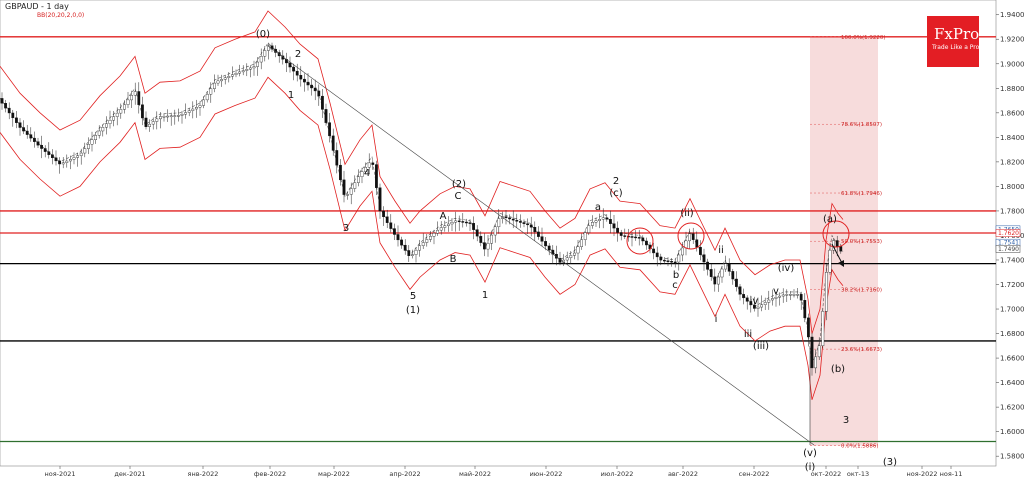 The image size is (1024, 479). Describe the element at coordinates (861, 242) in the screenshot. I see `fib-label: 50.0%(1.7553)` at that location.